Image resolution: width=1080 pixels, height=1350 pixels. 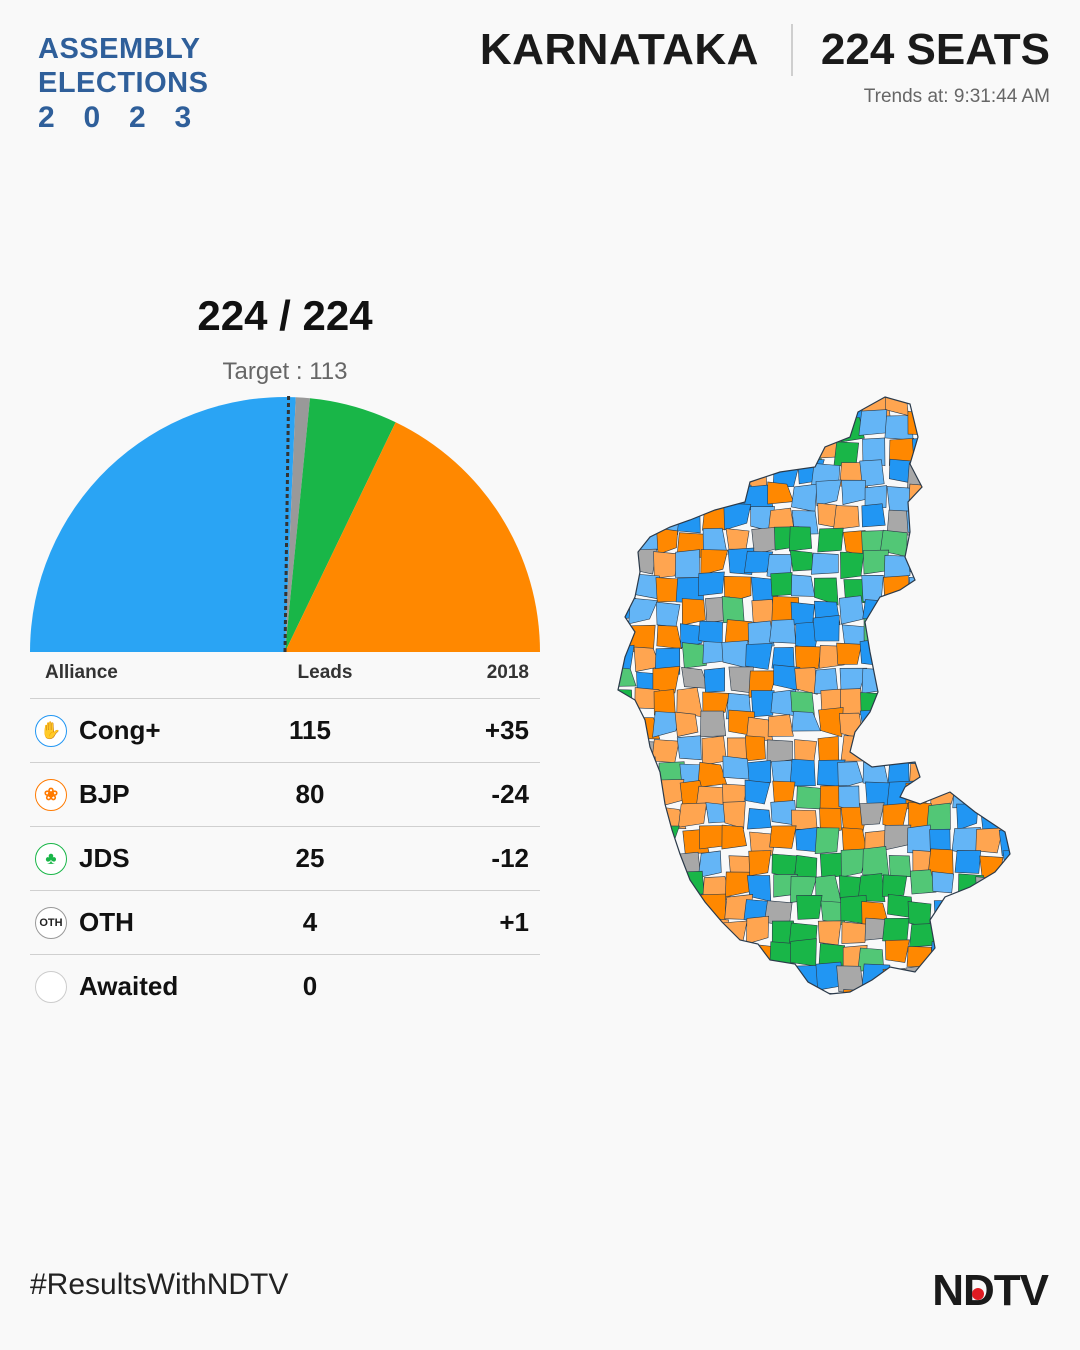 What do you see at coordinates (310, 794) in the screenshot?
I see `party-leads: 80` at bounding box center [310, 794].